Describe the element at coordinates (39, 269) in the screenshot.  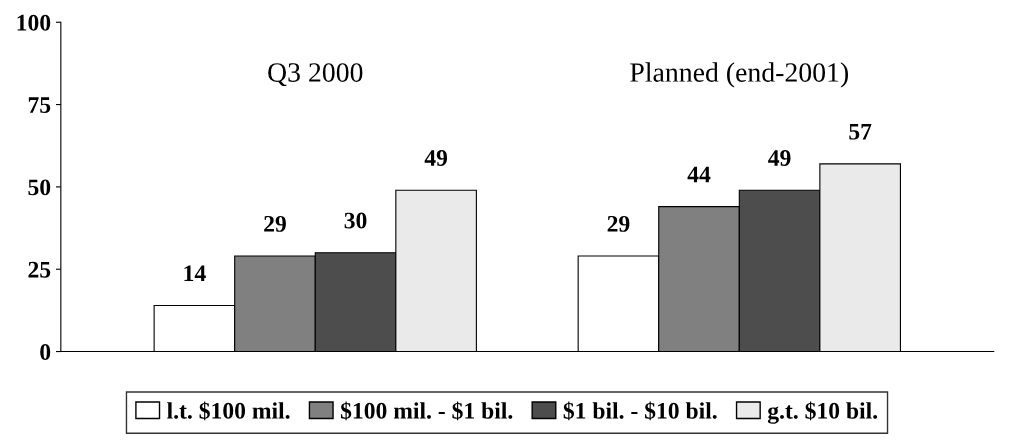
I see `y-tick-label: 25` at that location.